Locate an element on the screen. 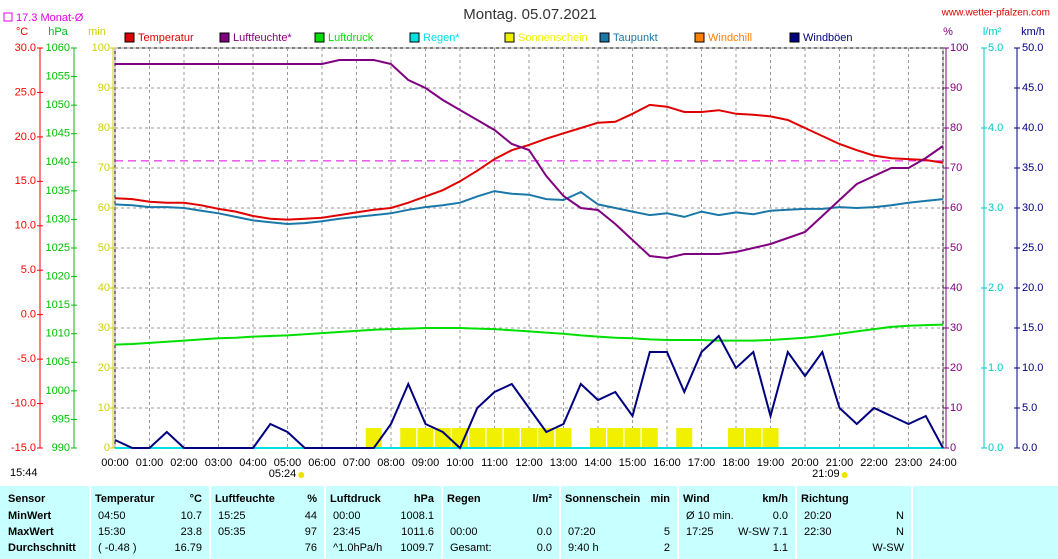  y-tick-label: 1045 is located at coordinates (58, 134).